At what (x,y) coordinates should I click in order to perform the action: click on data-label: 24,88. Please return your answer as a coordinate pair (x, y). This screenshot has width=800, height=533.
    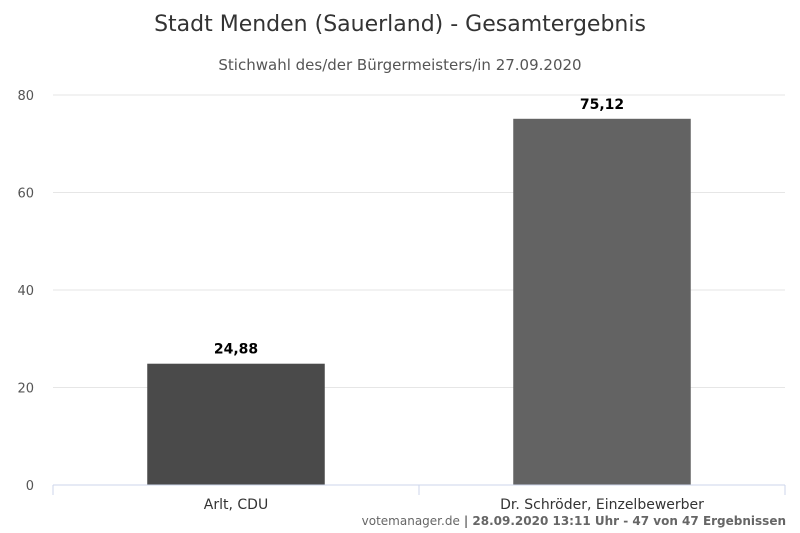
    Looking at the image, I should click on (236, 350).